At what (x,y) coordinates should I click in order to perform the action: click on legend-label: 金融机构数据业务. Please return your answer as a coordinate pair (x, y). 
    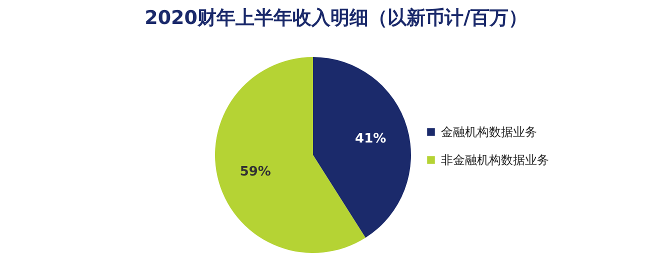
    Looking at the image, I should click on (489, 132).